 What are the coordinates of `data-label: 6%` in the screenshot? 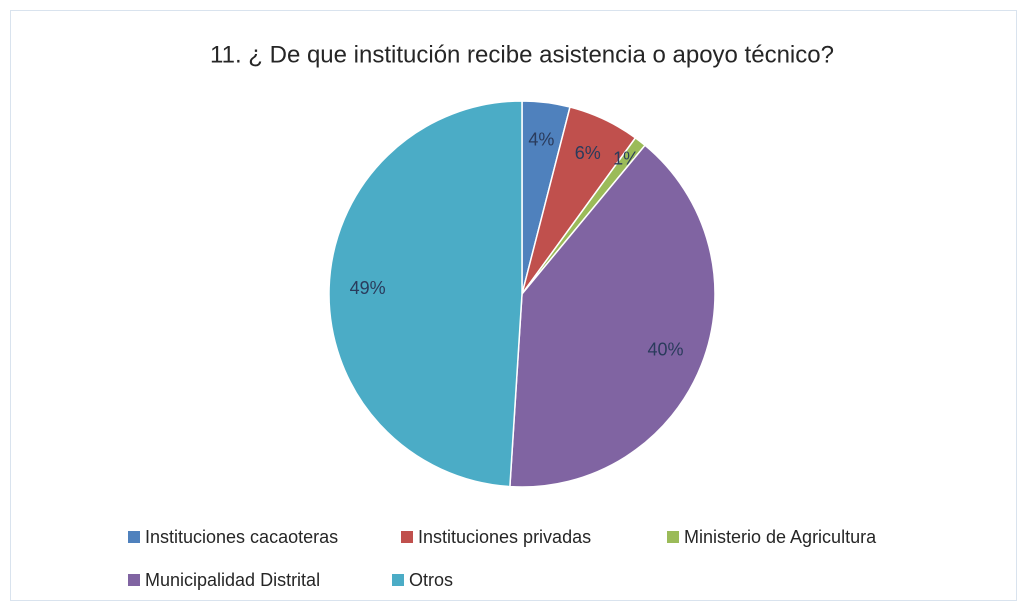 It's located at (588, 153).